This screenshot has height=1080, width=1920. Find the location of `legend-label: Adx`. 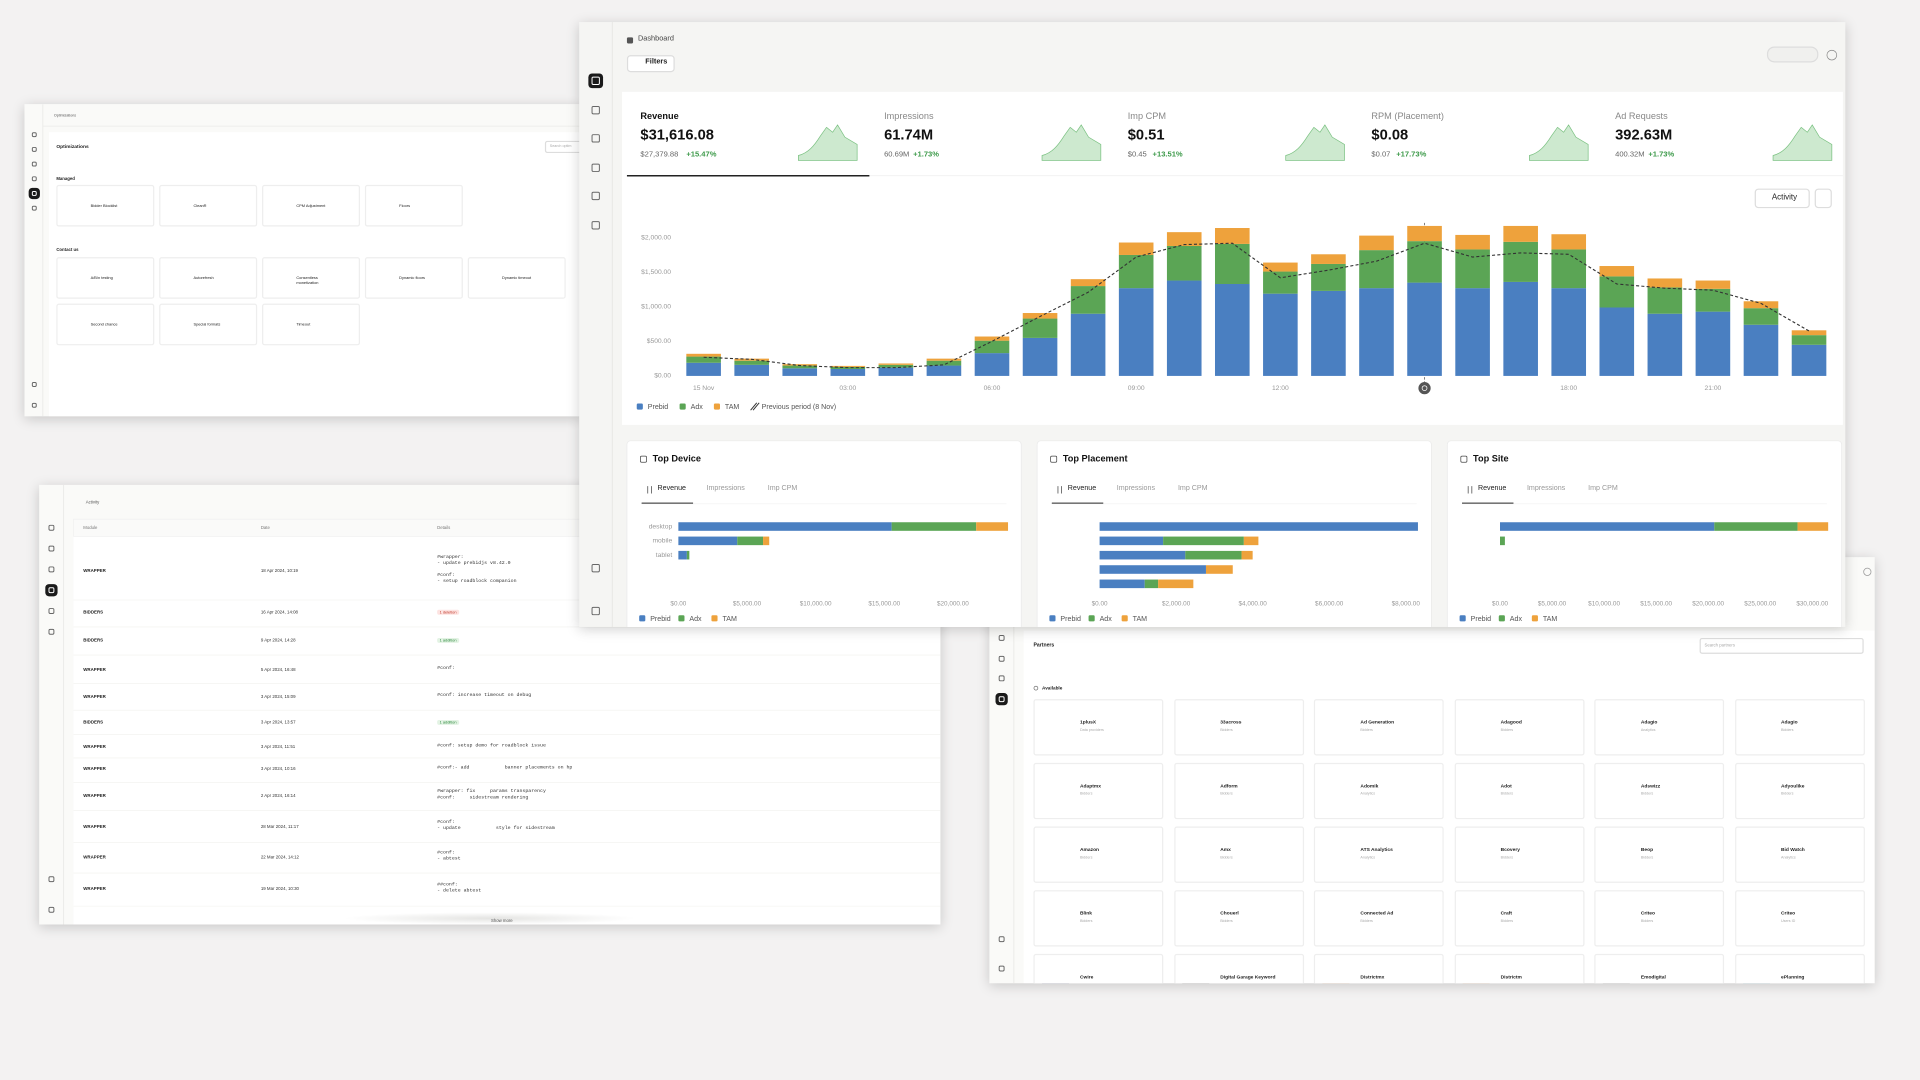

legend-label: Adx is located at coordinates (695, 619).